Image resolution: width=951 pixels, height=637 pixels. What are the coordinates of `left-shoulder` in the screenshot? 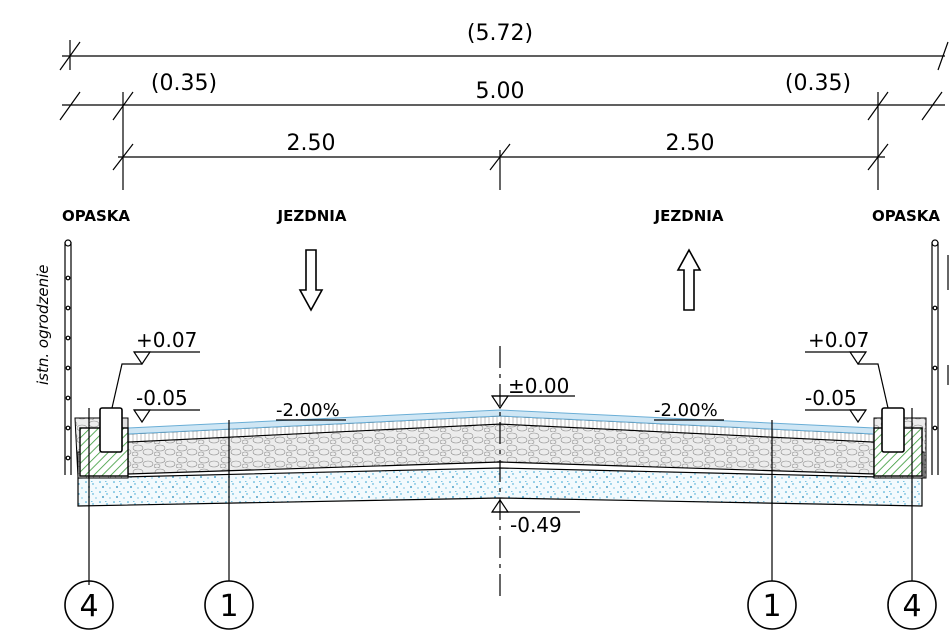 It's located at (101, 443).